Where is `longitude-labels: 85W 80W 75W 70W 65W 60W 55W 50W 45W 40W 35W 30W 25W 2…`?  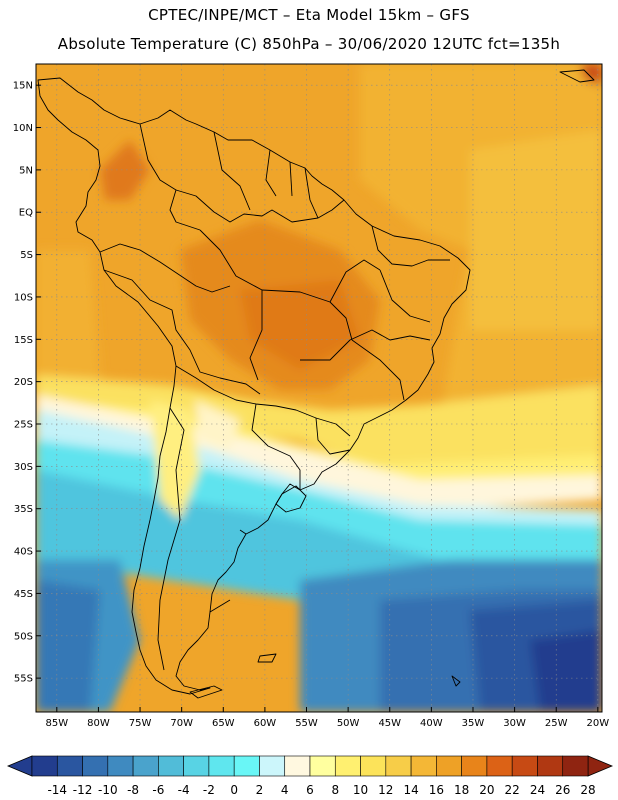 longitude-labels: 85W 80W 75W 70W 65W 60W 55W 50W 45W 40W 35W 30W 25W 2… is located at coordinates (327, 718).